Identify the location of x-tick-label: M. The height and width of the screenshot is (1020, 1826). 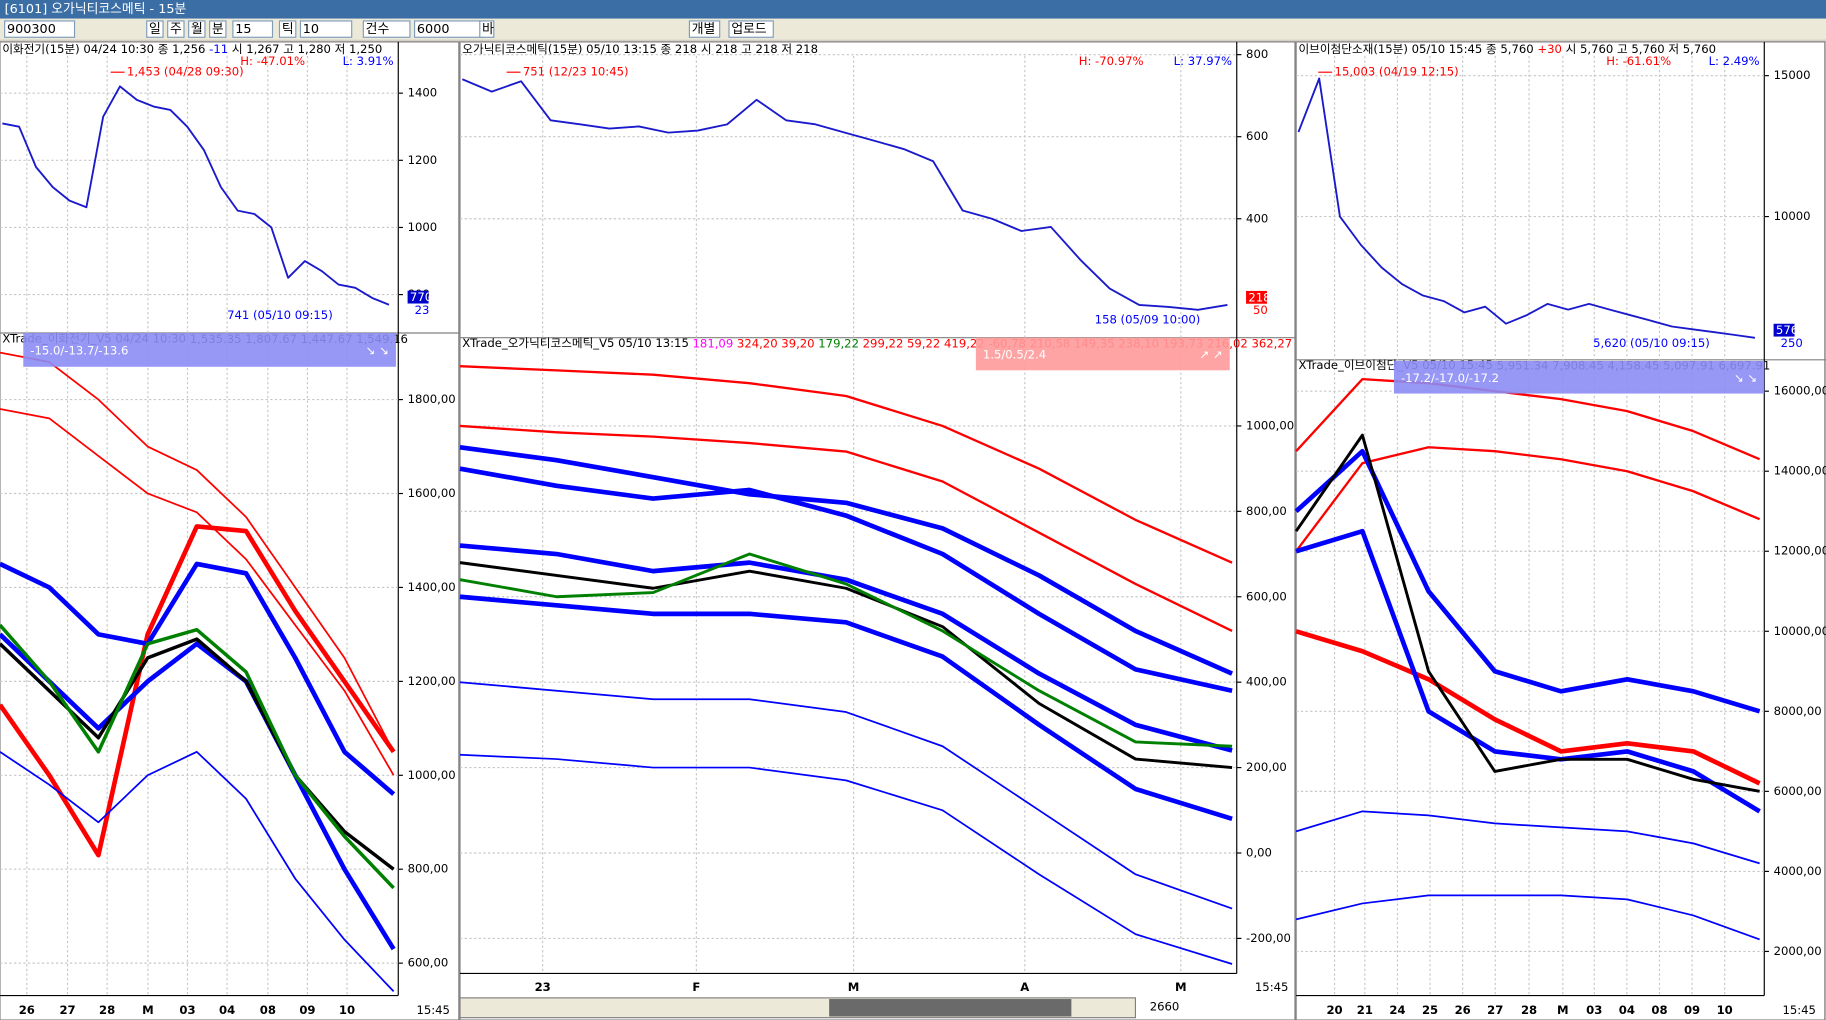
(854, 987).